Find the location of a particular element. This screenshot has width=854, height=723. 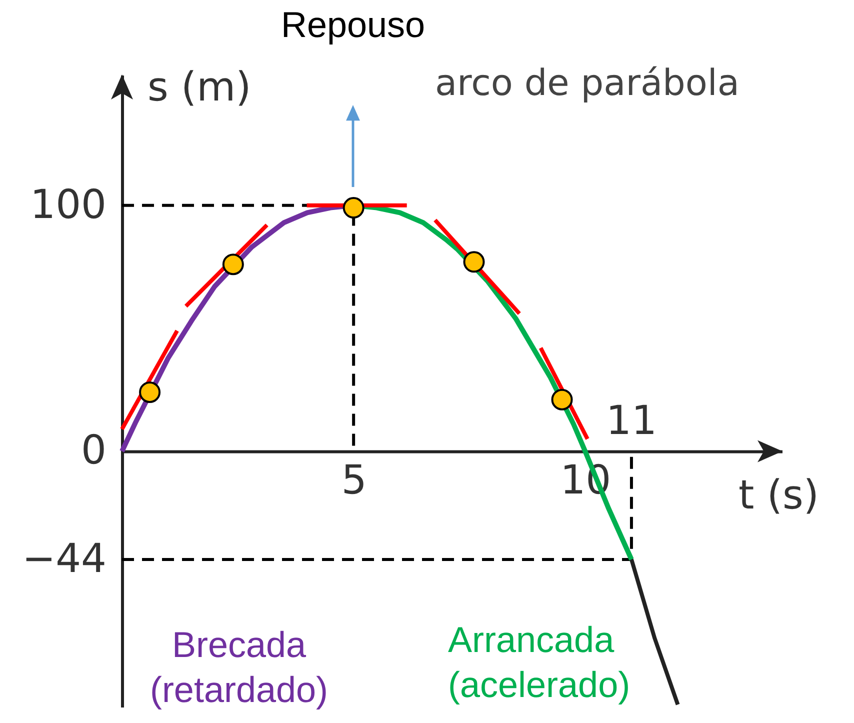

annotation: arco de parábola is located at coordinates (587, 83).